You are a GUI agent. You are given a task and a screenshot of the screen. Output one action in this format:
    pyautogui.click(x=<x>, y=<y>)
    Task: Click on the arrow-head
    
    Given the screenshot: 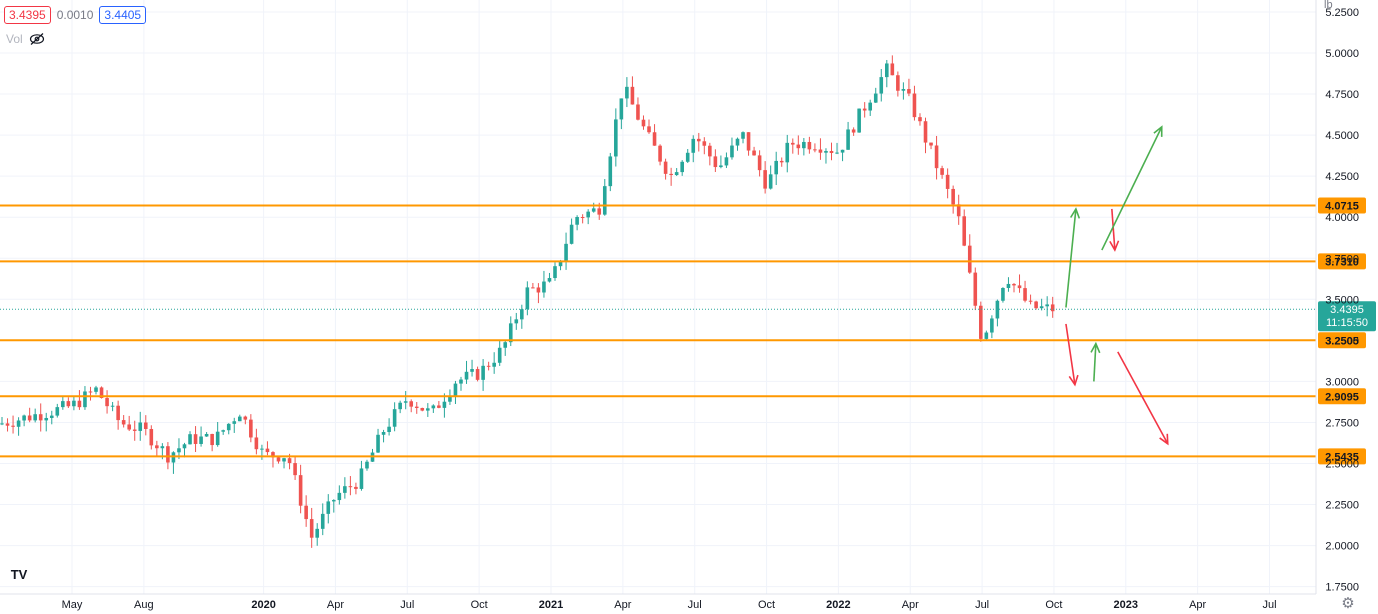 What is the action you would take?
    pyautogui.click(x=1164, y=439)
    